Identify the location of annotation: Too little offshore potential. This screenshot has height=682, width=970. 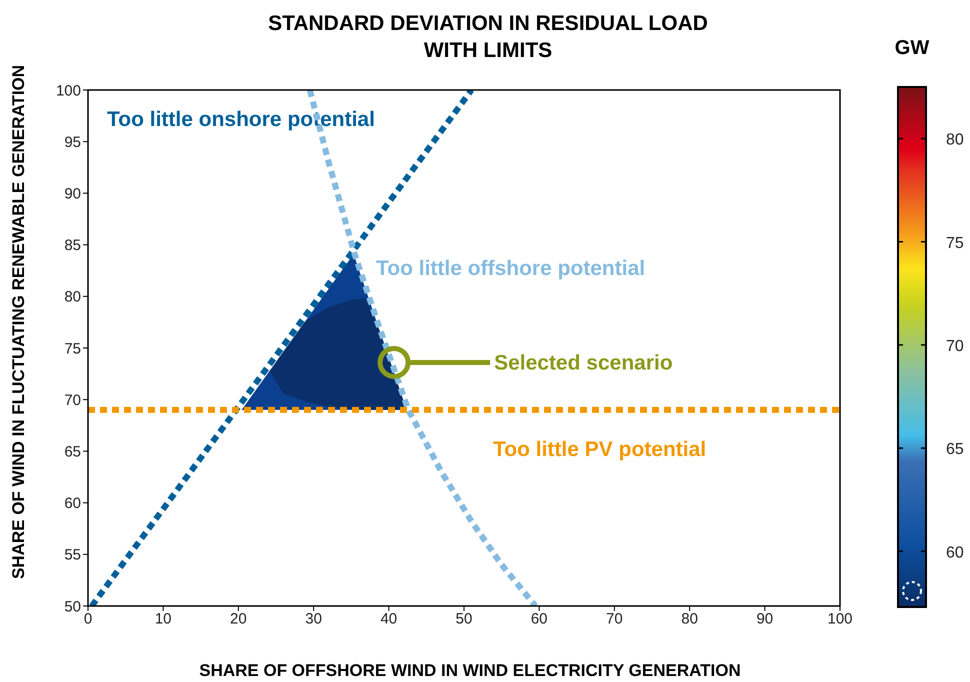
(511, 268).